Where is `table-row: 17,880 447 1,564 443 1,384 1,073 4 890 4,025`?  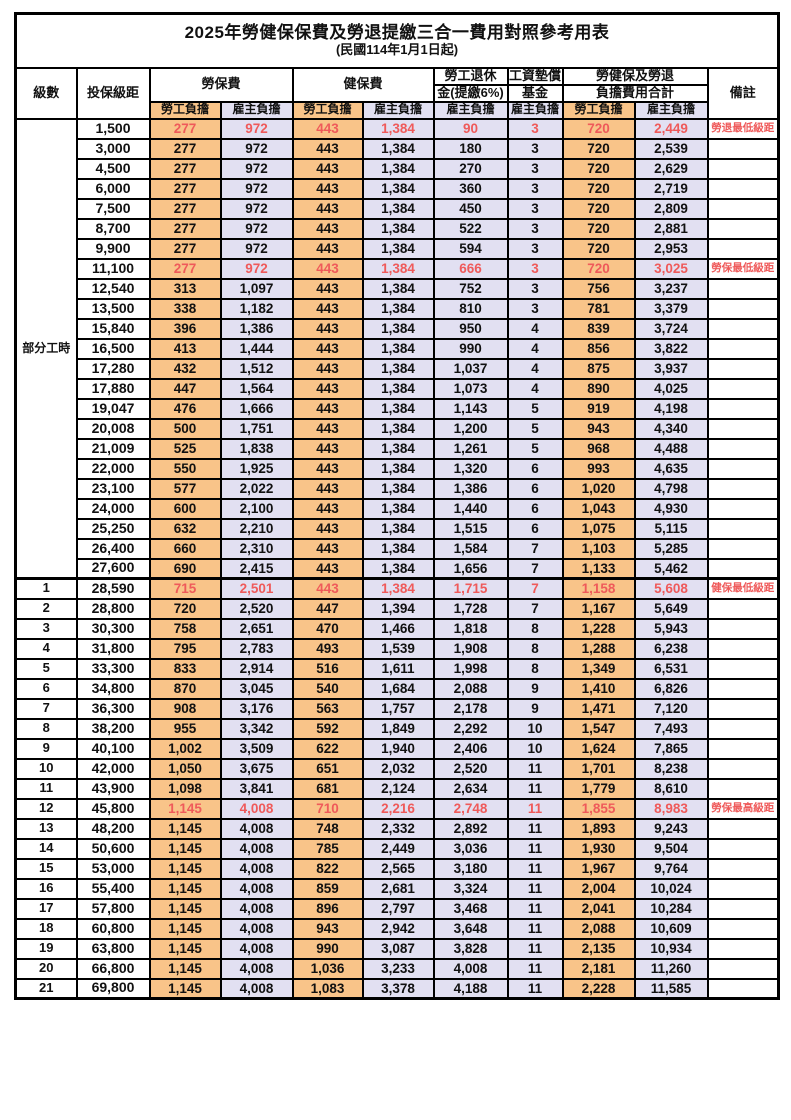 table-row: 17,880 447 1,564 443 1,384 1,073 4 890 4,025 is located at coordinates (398, 388).